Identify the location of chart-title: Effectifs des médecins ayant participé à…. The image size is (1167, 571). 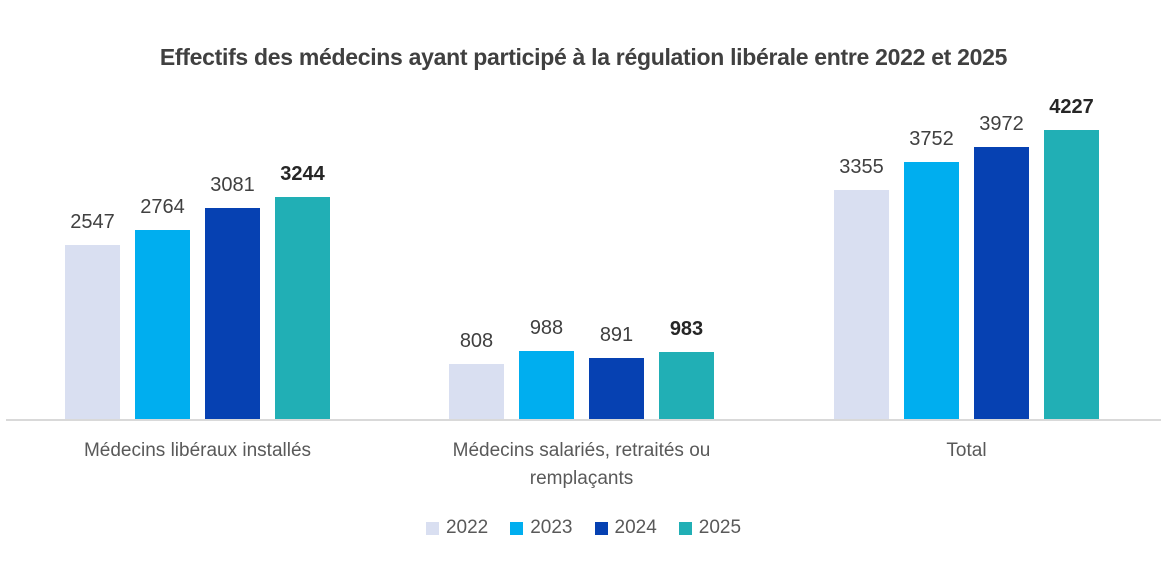
(583, 57).